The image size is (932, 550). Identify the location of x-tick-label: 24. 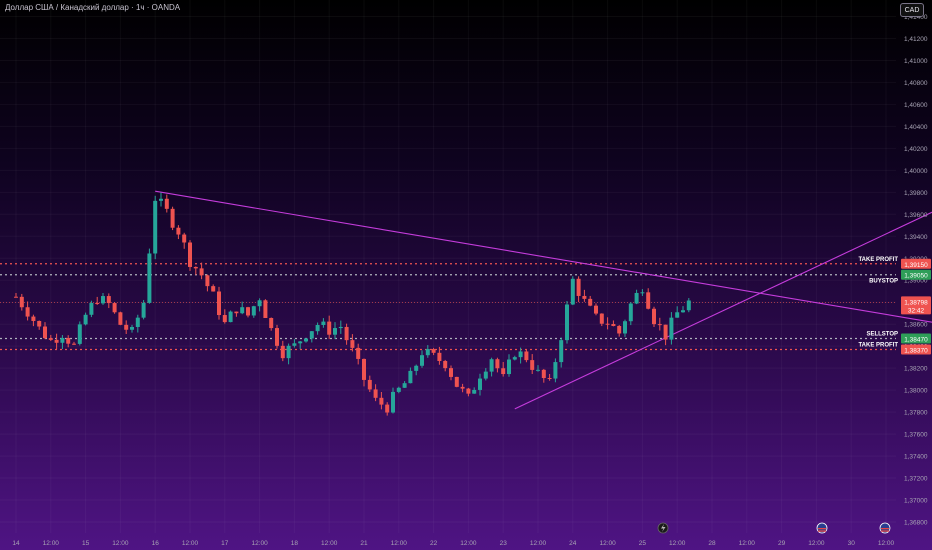
(573, 543).